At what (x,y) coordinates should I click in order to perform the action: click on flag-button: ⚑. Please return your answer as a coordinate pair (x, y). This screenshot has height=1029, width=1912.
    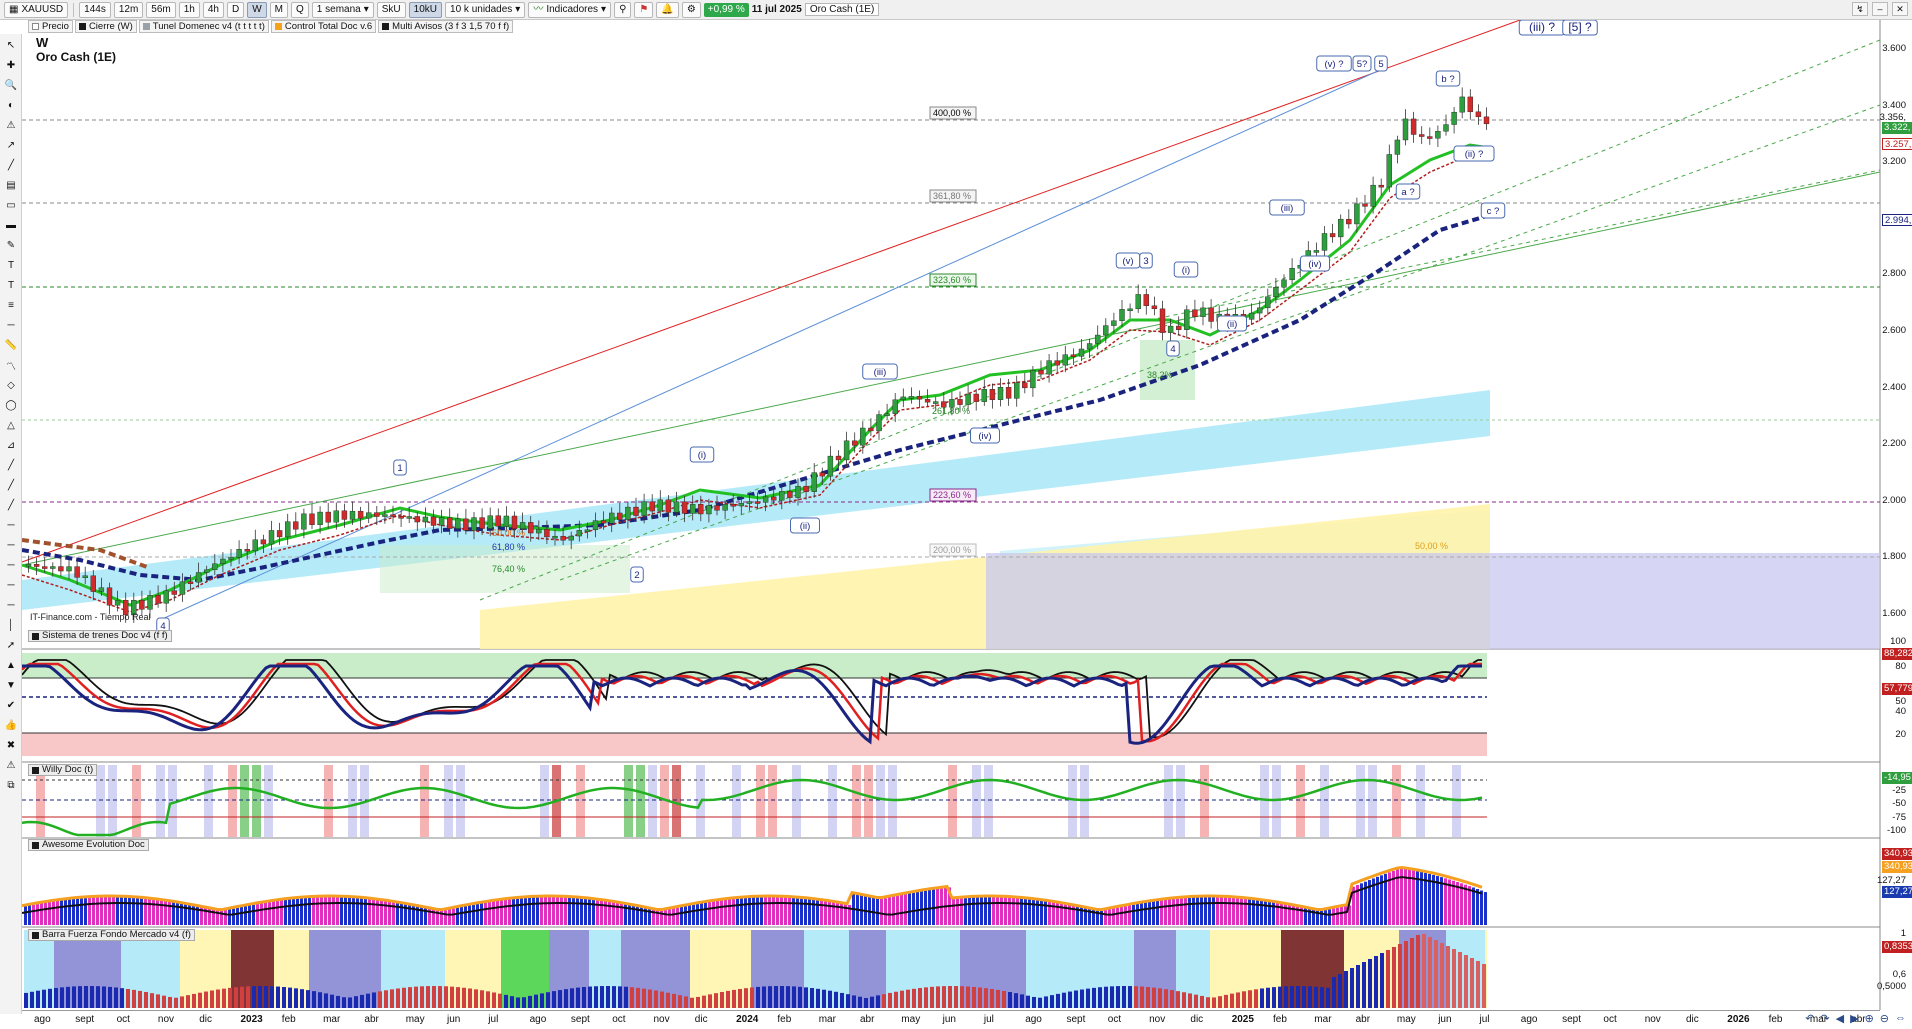
    Looking at the image, I should click on (644, 9).